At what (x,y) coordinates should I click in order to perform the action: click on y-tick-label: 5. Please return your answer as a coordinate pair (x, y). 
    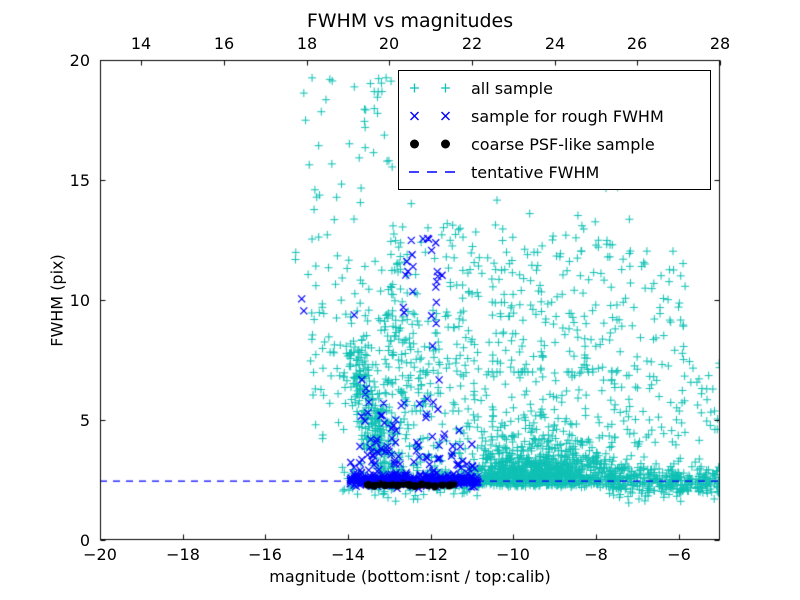
    Looking at the image, I should click on (84, 420).